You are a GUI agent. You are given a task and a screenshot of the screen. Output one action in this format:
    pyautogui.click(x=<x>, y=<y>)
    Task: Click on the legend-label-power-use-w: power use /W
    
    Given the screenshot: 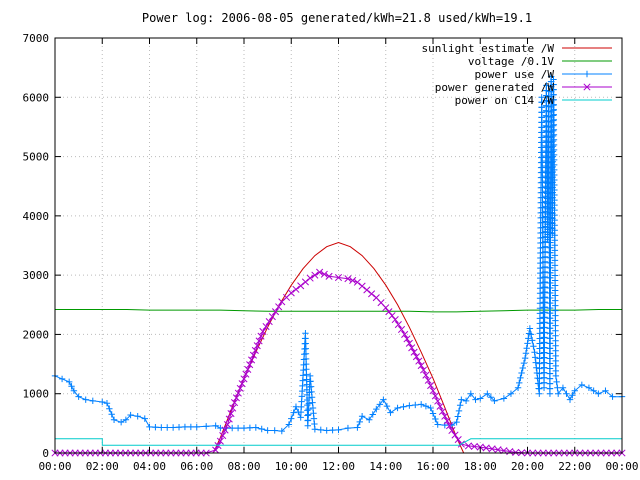 What is the action you would take?
    pyautogui.click(x=515, y=74)
    